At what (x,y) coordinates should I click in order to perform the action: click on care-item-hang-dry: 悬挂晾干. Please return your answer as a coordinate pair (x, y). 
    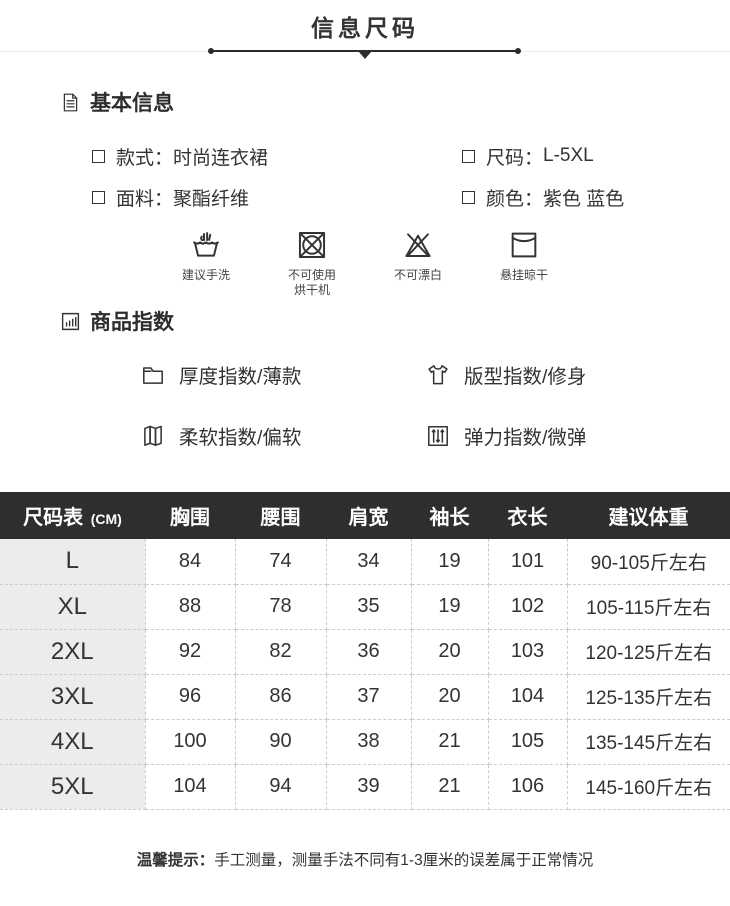
    Looking at the image, I should click on (524, 263).